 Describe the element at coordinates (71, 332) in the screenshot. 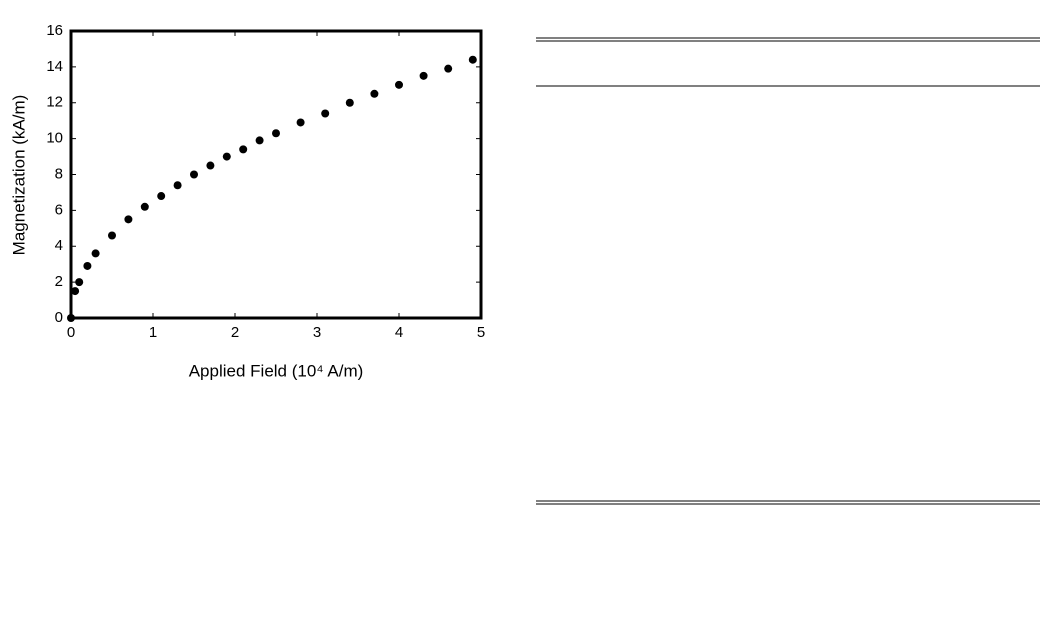

I see `x-tick-label: 0` at that location.